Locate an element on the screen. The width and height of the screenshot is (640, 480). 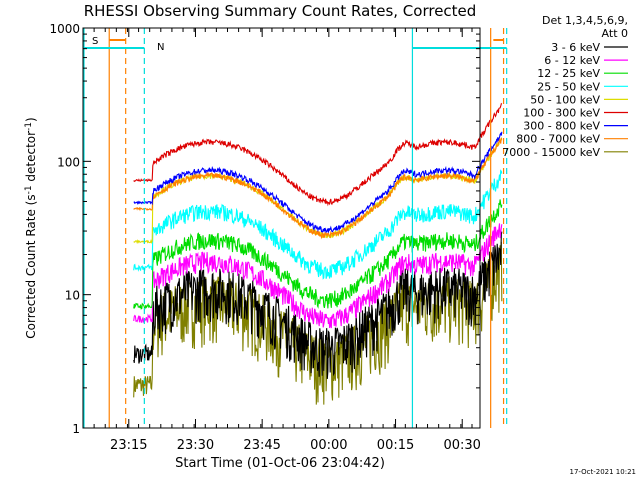
legend-label-6: 300 - 800 keV is located at coordinates (561, 126).